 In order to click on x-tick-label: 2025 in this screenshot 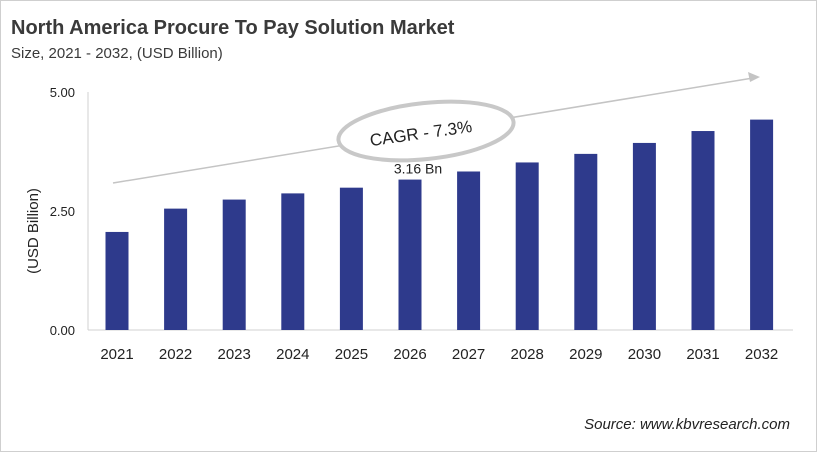, I will do `click(351, 354)`.